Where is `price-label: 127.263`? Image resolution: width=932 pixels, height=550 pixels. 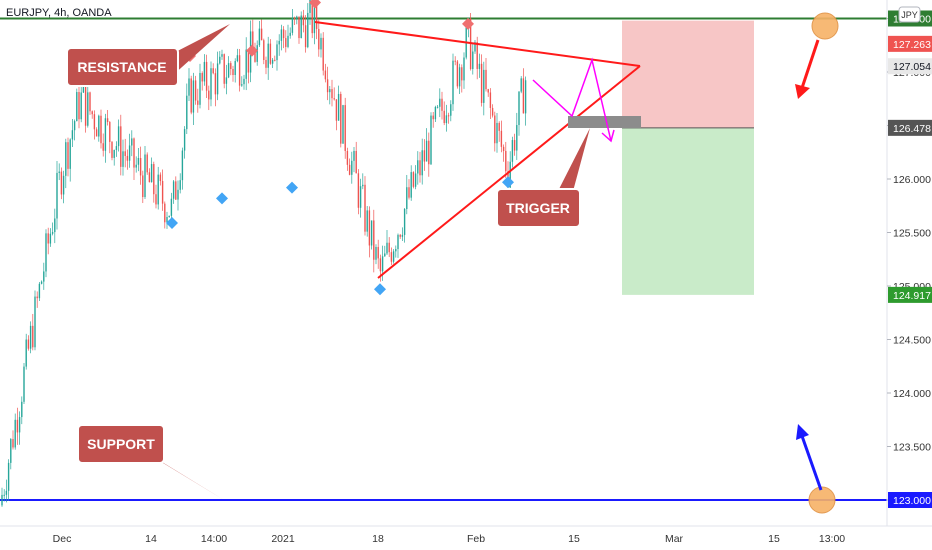 price-label: 127.263 is located at coordinates (910, 43).